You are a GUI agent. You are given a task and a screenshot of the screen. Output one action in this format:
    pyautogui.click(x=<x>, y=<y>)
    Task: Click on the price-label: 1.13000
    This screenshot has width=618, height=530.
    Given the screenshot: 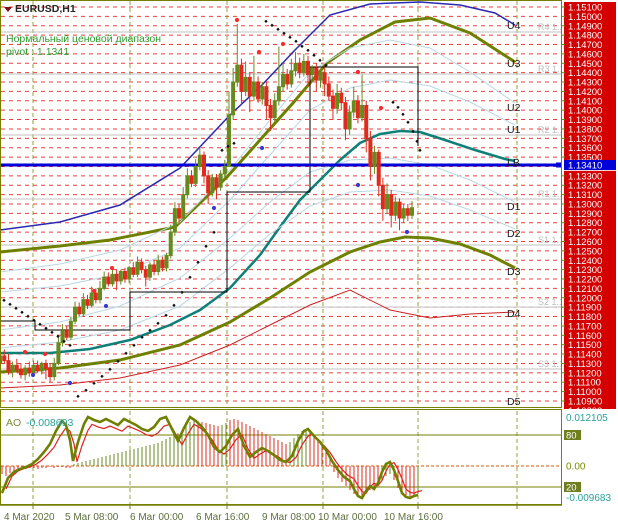 What is the action you would take?
    pyautogui.click(x=585, y=204)
    